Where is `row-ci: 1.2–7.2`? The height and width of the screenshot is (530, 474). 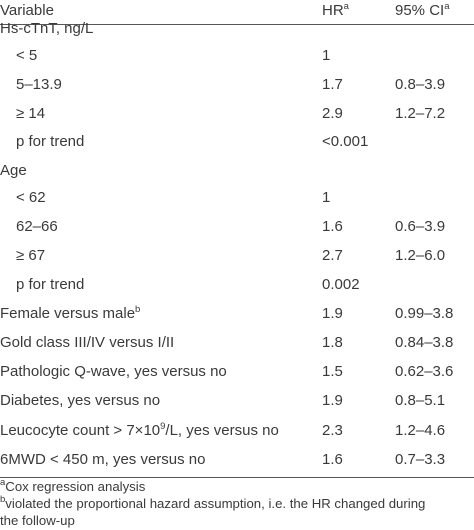
row-ci: 1.2–7.2 is located at coordinates (420, 113).